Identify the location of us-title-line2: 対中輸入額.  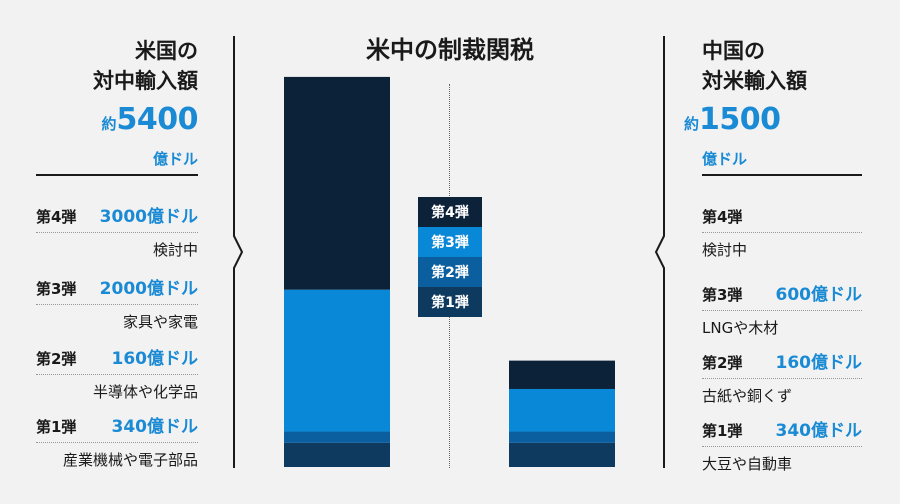
(145, 81).